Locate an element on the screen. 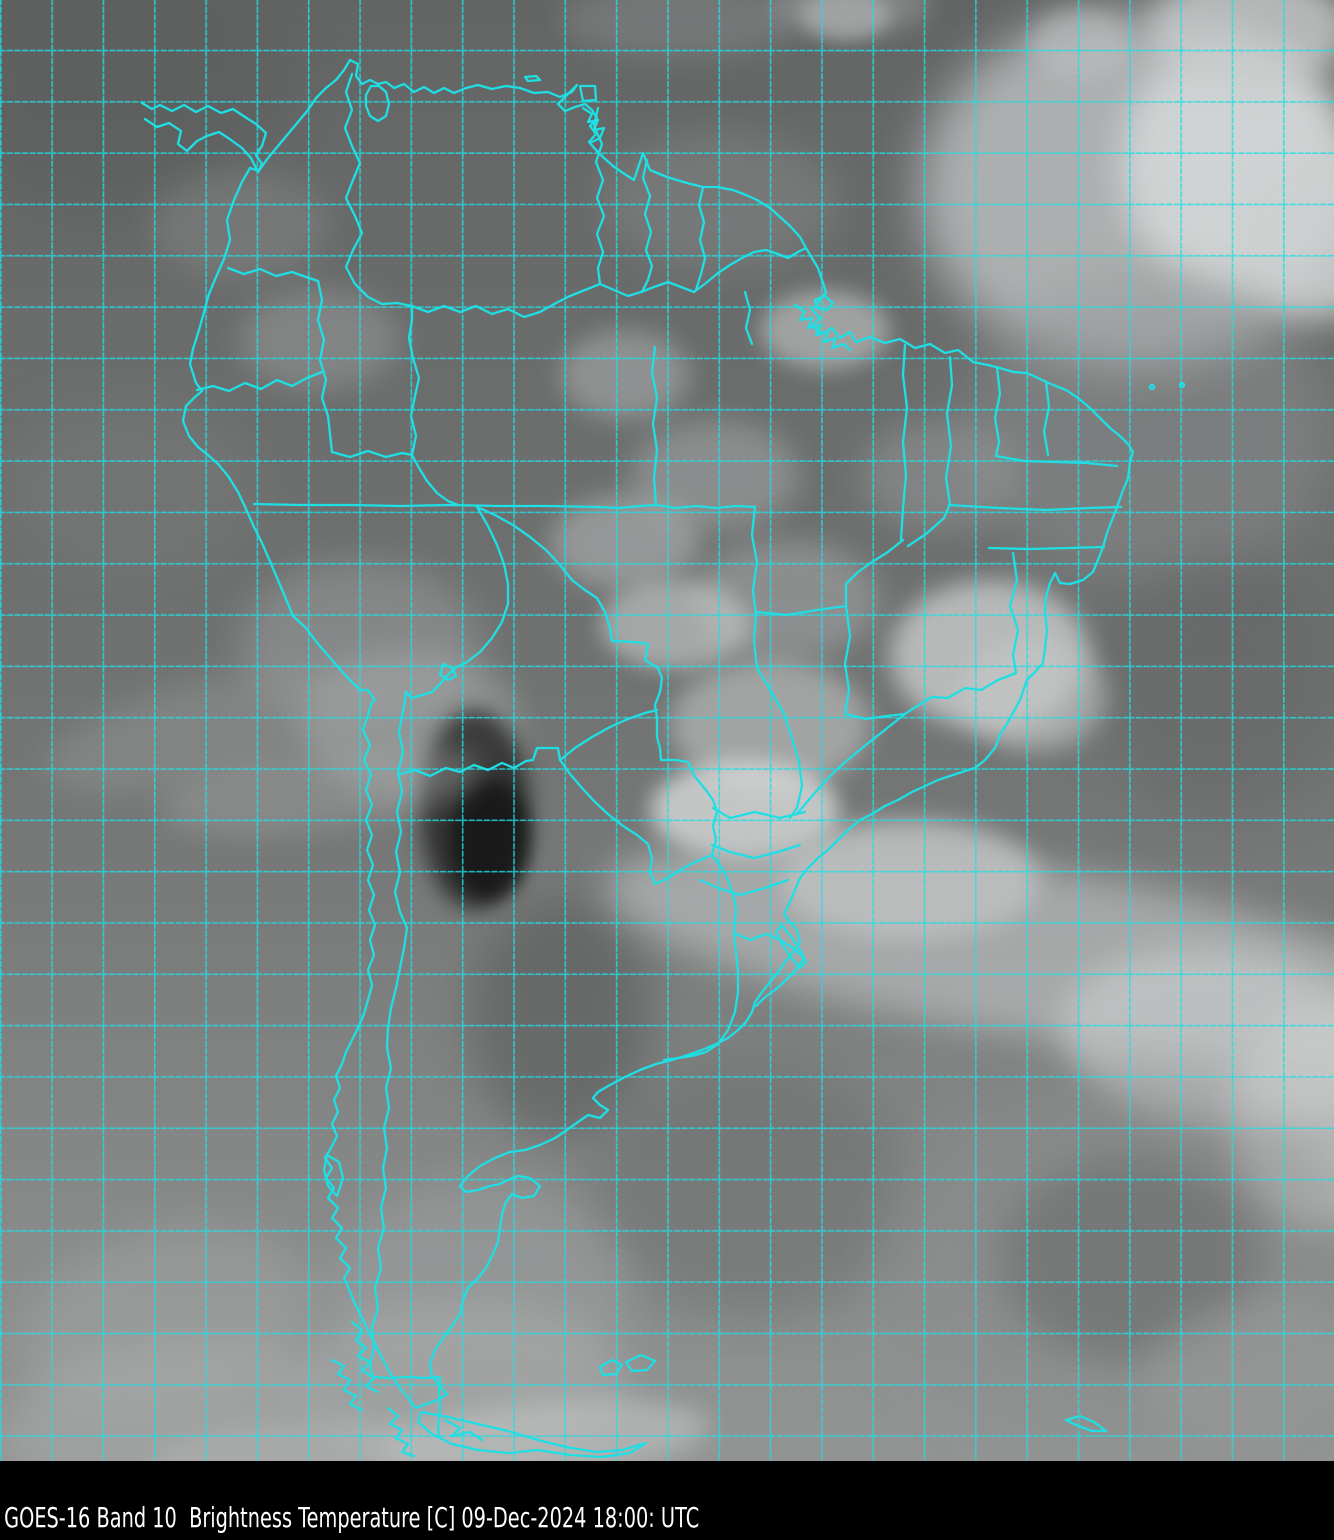 The image size is (1334, 1540). border-brazil-north is located at coordinates (703, 272).